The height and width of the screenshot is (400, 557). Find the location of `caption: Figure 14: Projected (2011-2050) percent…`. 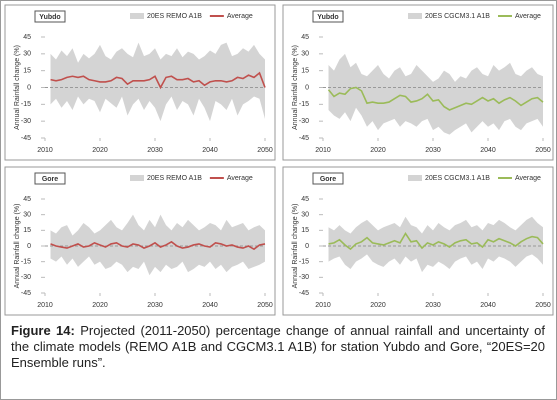

caption: Figure 14: Projected (2011-2050) percent… is located at coordinates (278, 347).